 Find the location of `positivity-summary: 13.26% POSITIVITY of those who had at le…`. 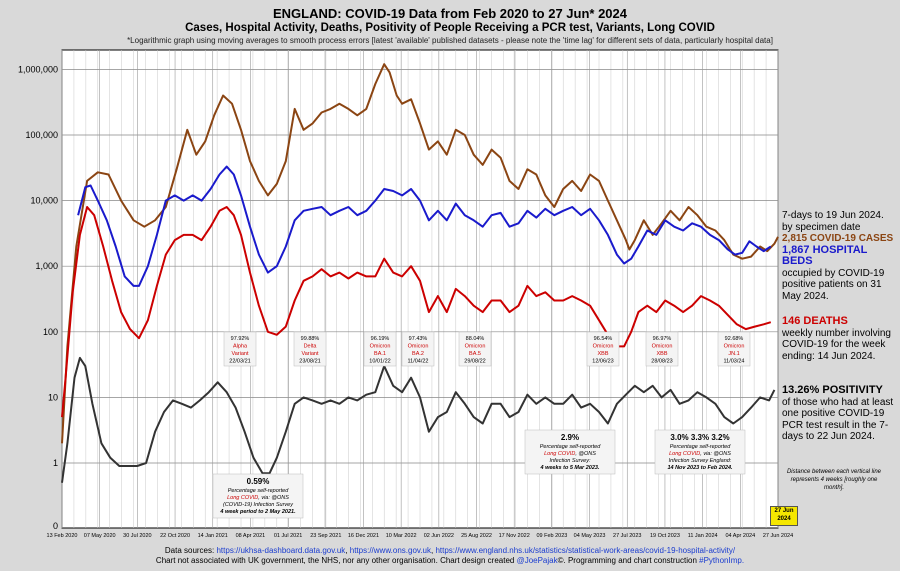

positivity-summary: 13.26% POSITIVITY of those who had at le… is located at coordinates (839, 413).